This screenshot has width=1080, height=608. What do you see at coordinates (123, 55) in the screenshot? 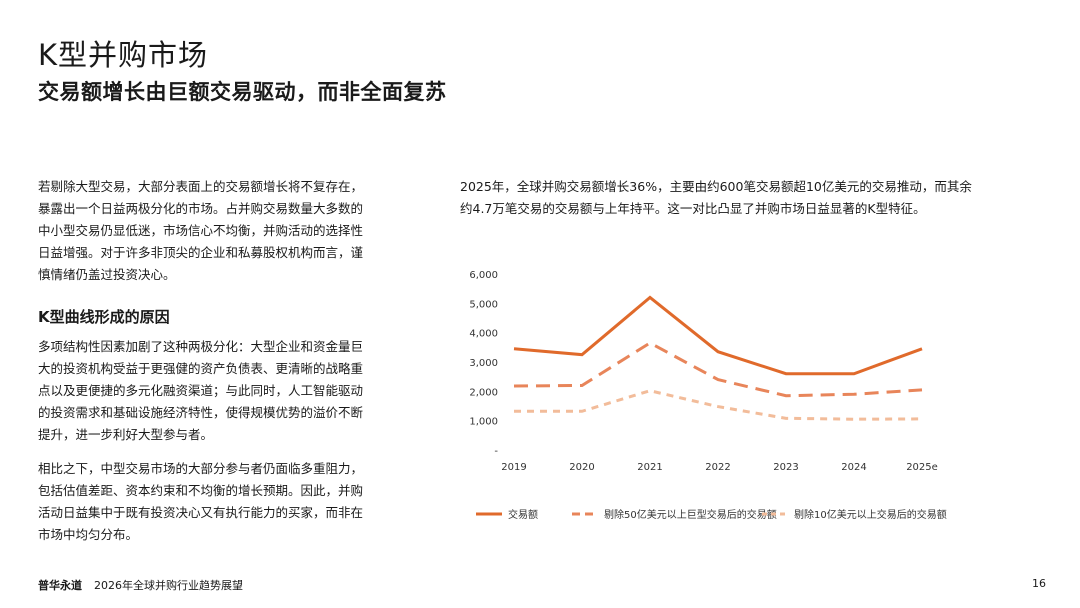
I see `page-title: K型并购市场` at bounding box center [123, 55].